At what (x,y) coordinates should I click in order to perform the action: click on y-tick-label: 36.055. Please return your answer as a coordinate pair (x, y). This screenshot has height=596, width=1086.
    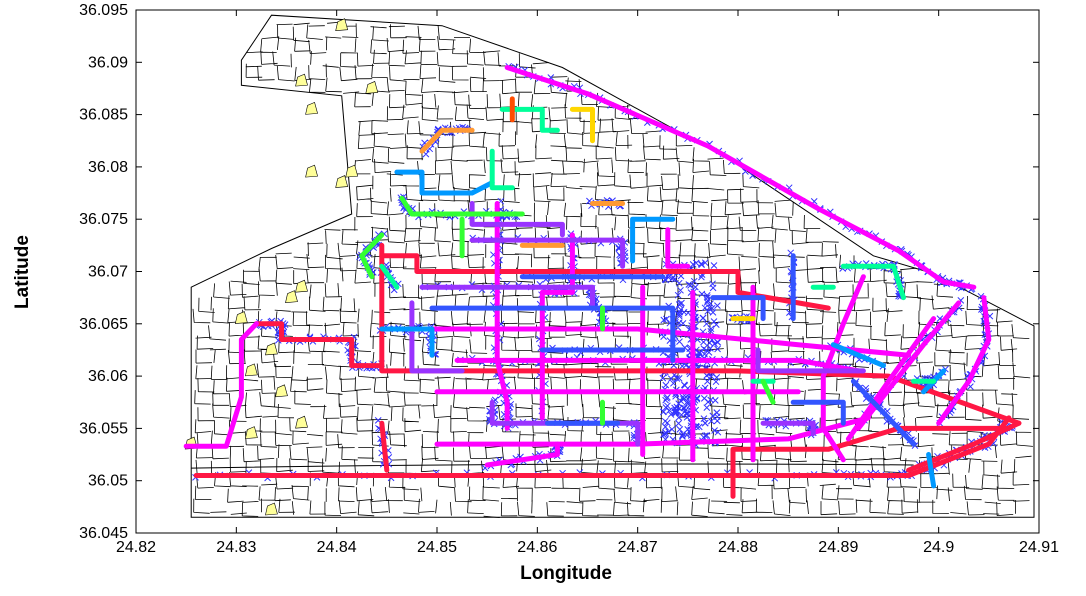
    Looking at the image, I should click on (103, 428).